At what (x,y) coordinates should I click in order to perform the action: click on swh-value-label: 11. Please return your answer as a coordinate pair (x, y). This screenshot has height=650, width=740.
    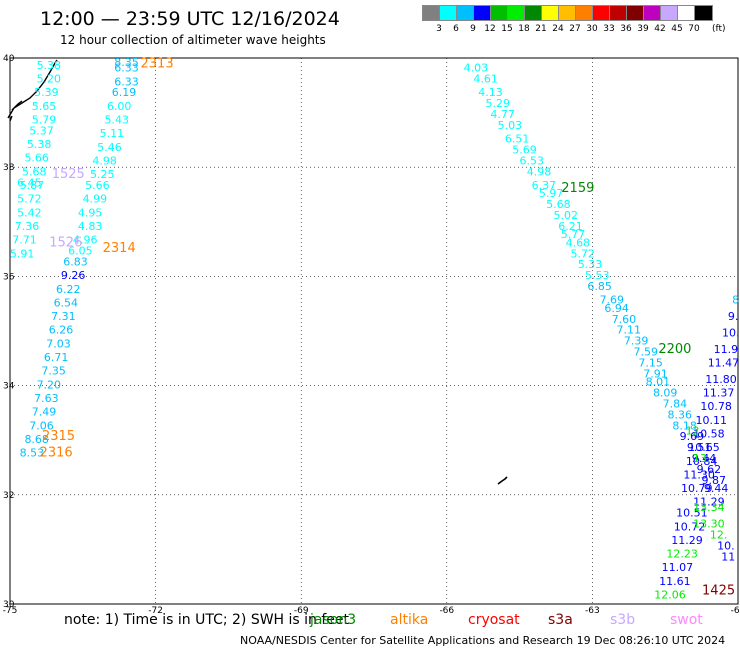
    Looking at the image, I should click on (728, 556).